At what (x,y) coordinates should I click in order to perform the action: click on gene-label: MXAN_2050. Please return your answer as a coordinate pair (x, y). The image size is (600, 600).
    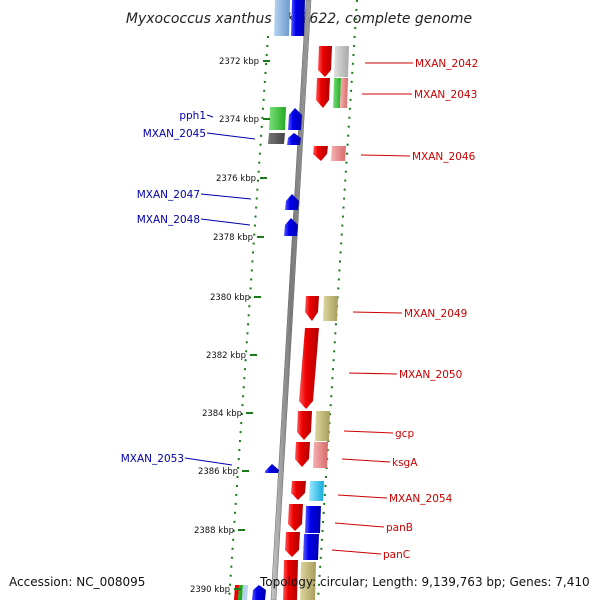
    Looking at the image, I should click on (430, 375).